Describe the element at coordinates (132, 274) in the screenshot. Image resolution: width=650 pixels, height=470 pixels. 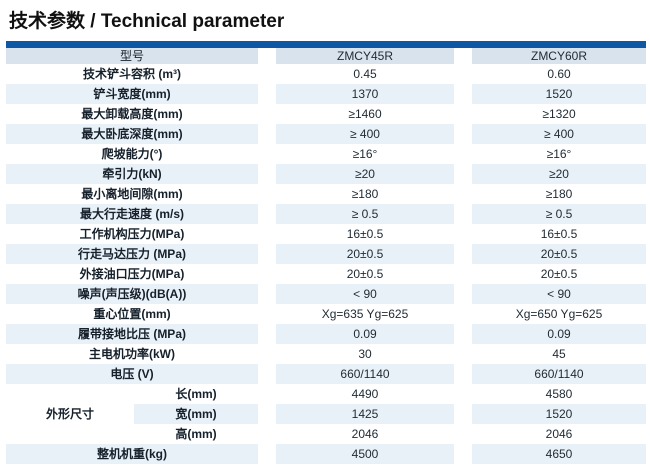
I see `row-label: 外接油口压力(MPa)` at that location.